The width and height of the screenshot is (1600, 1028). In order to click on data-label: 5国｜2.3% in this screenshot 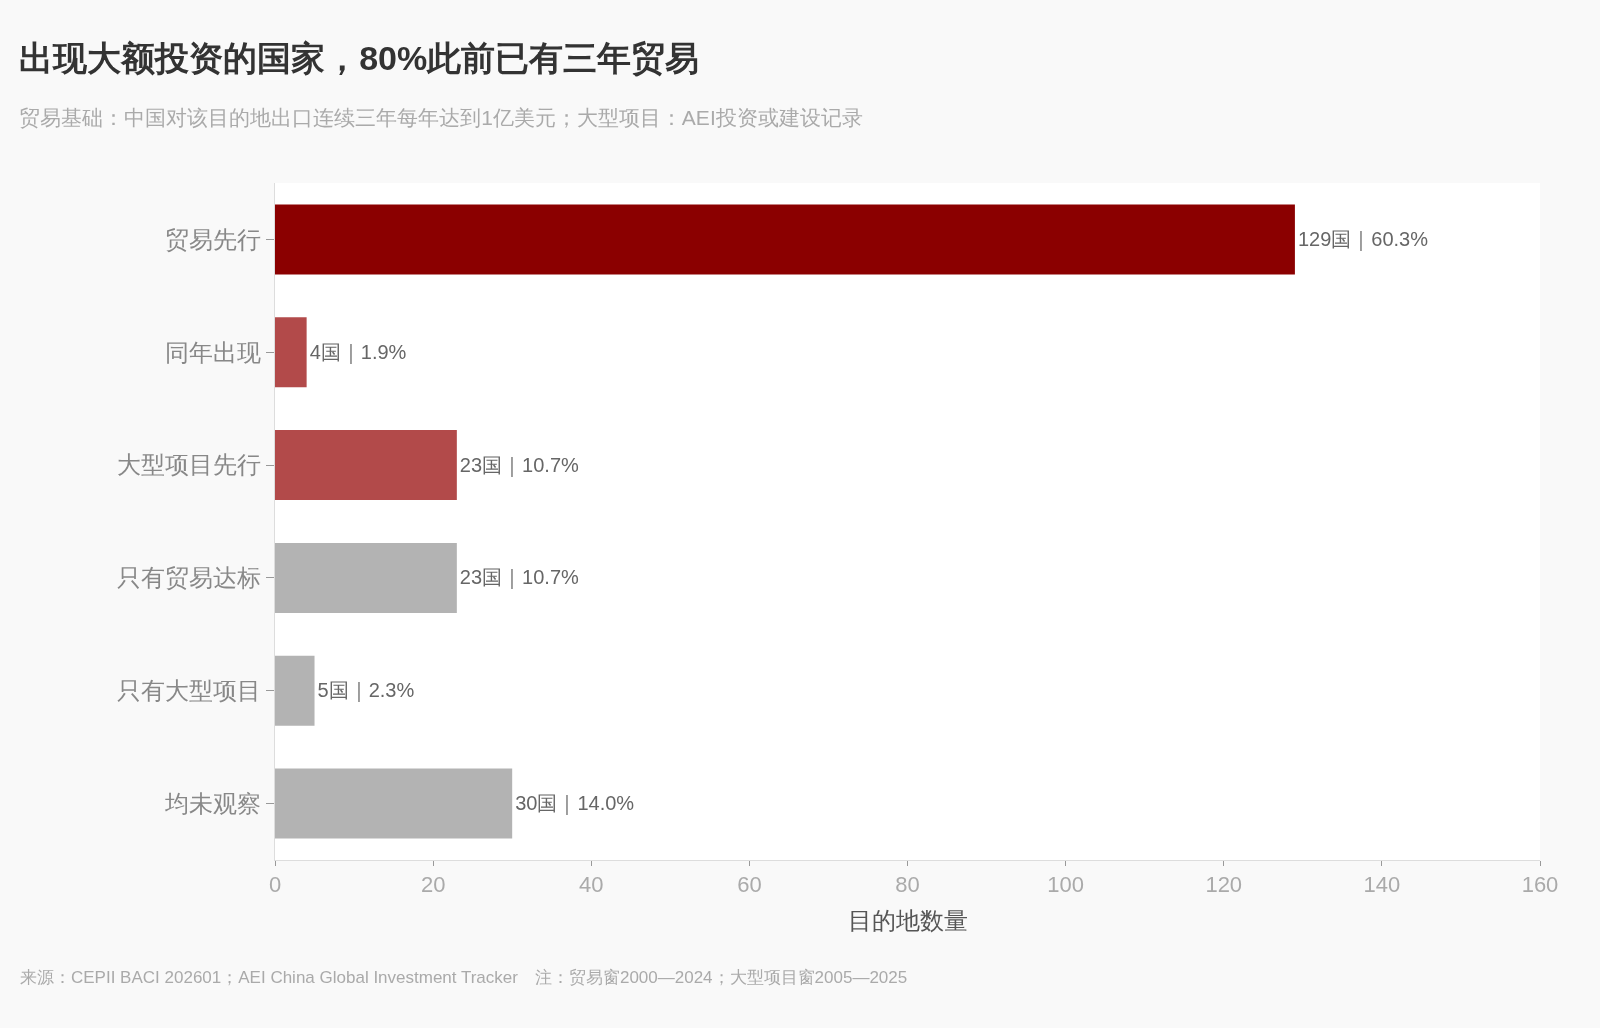, I will do `click(366, 691)`.